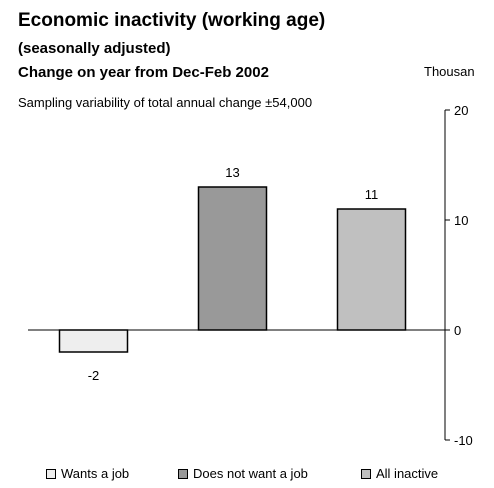 The width and height of the screenshot is (494, 488). What do you see at coordinates (232, 258) in the screenshot?
I see `bar-does-not-want-a-job` at bounding box center [232, 258].